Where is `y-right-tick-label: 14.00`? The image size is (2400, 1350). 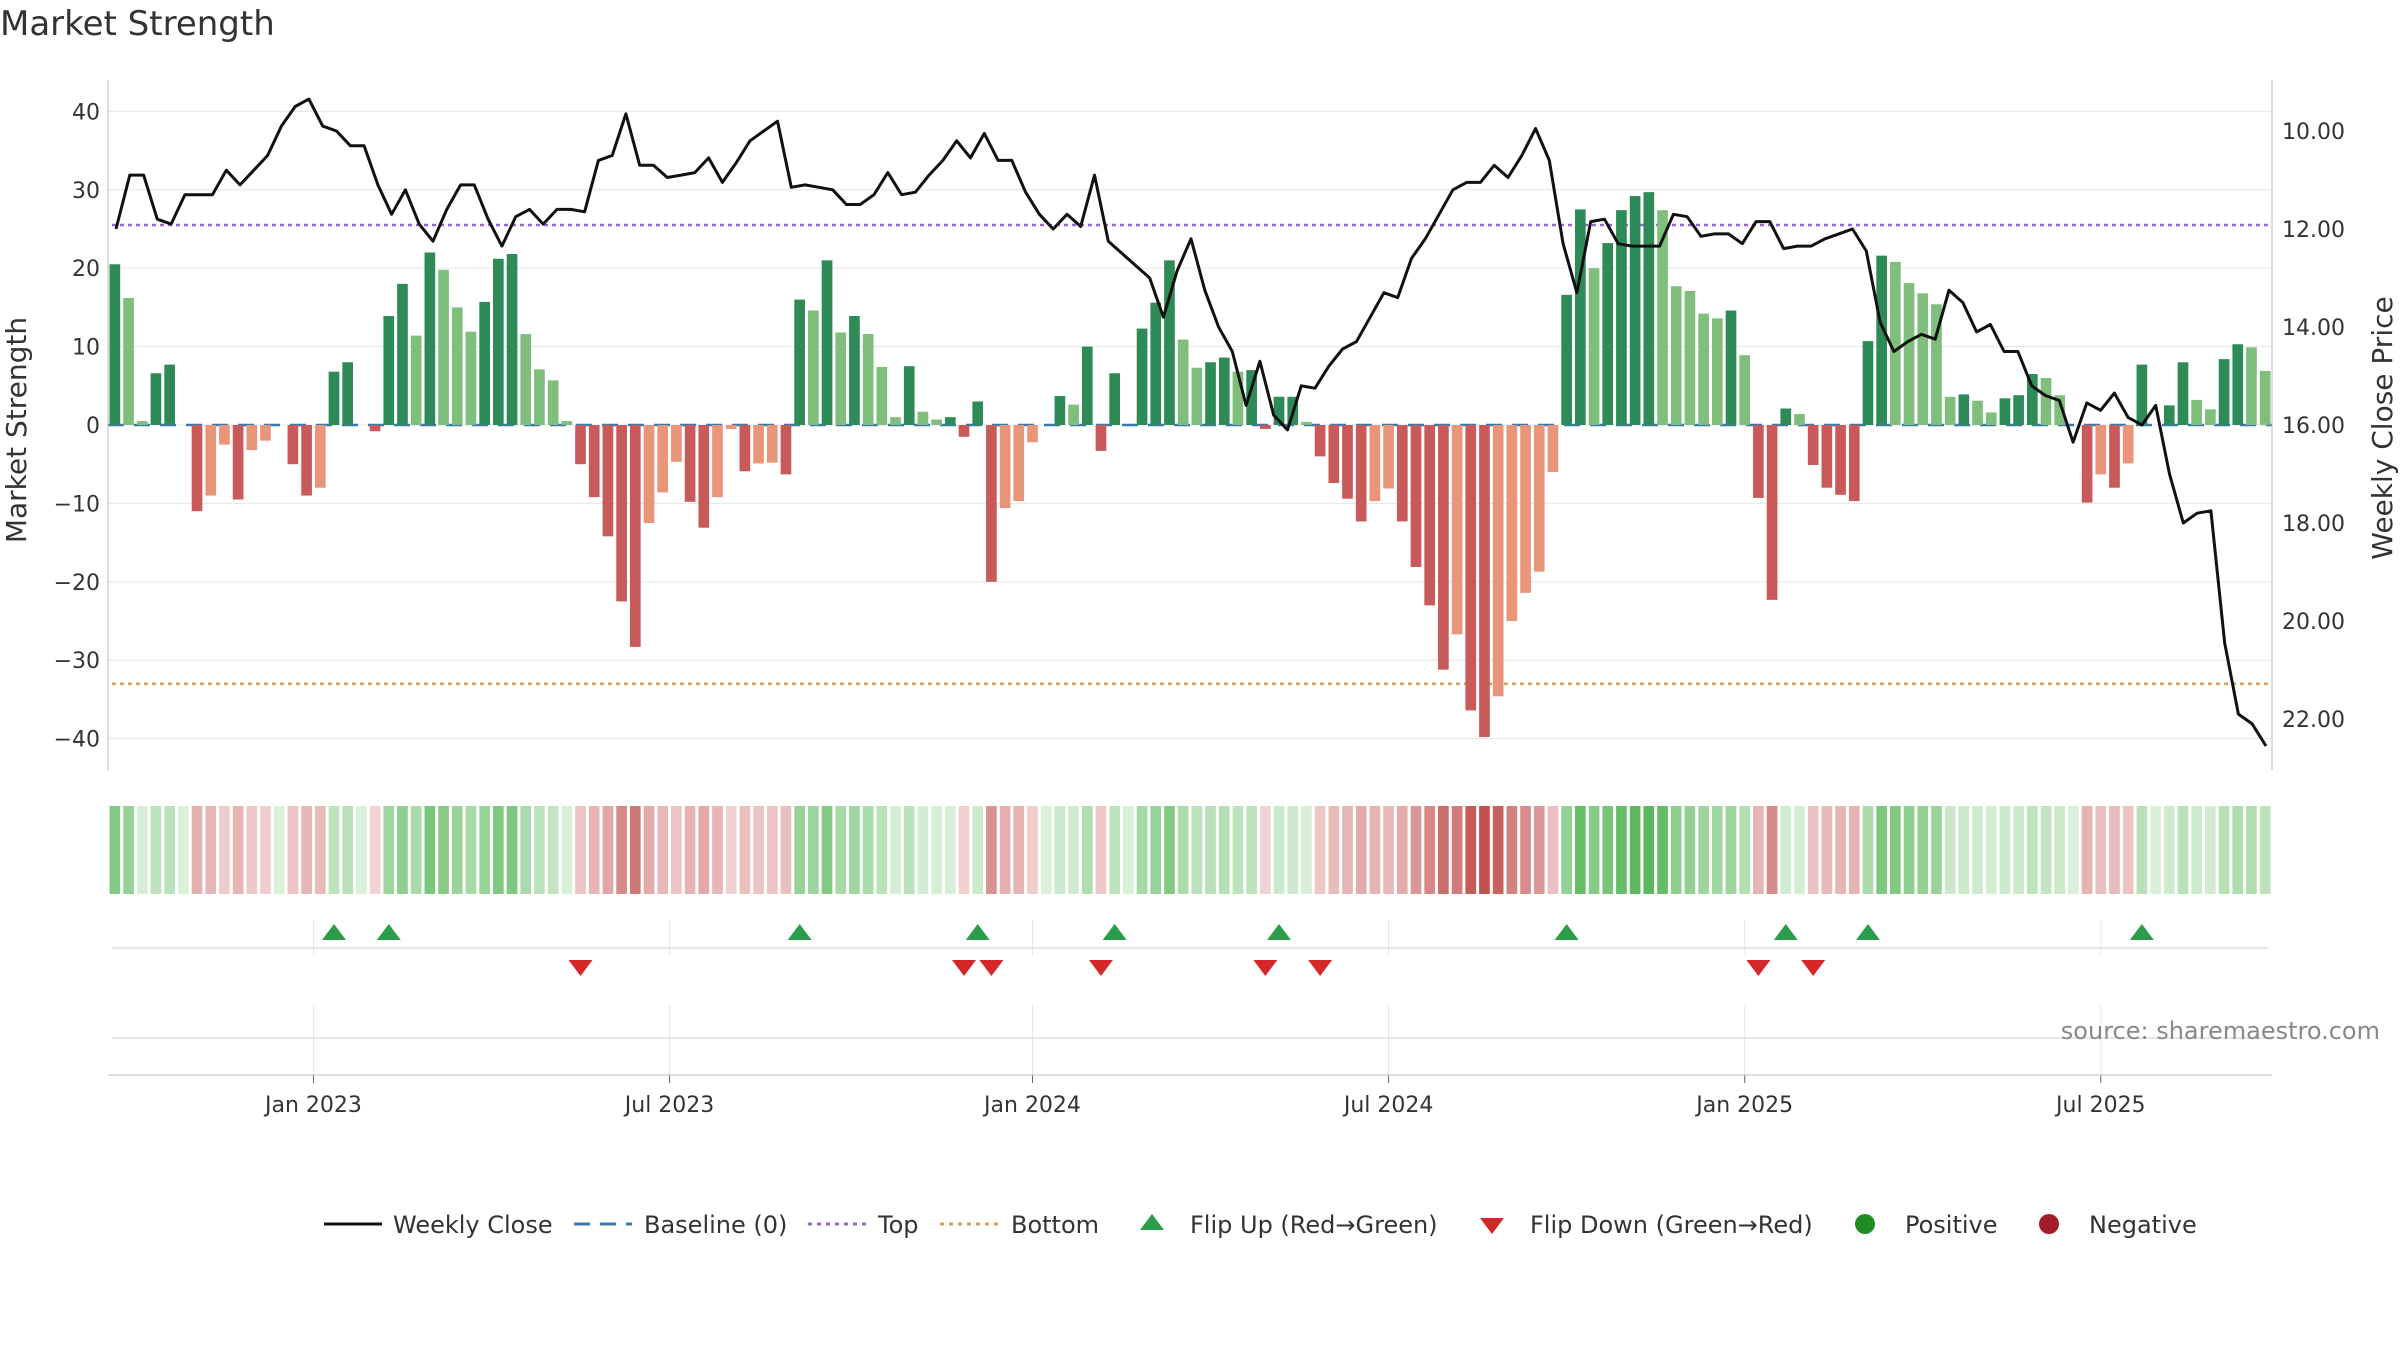
y-right-tick-label: 14.00 is located at coordinates (2313, 328).